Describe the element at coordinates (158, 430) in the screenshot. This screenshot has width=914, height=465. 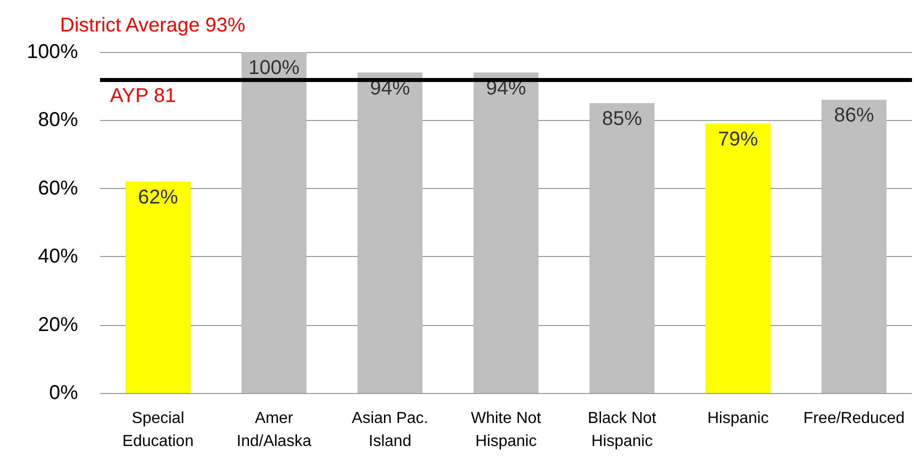
I see `x-tick-label: Special Education` at that location.